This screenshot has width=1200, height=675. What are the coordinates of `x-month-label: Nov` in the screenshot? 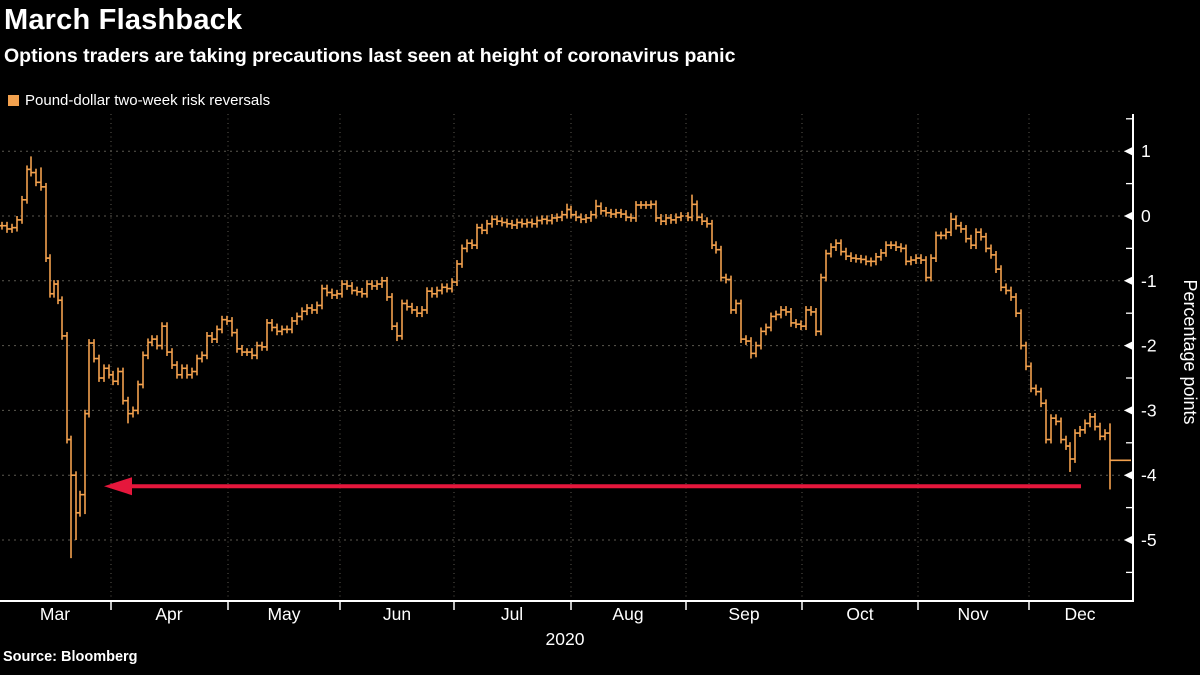 It's located at (972, 614).